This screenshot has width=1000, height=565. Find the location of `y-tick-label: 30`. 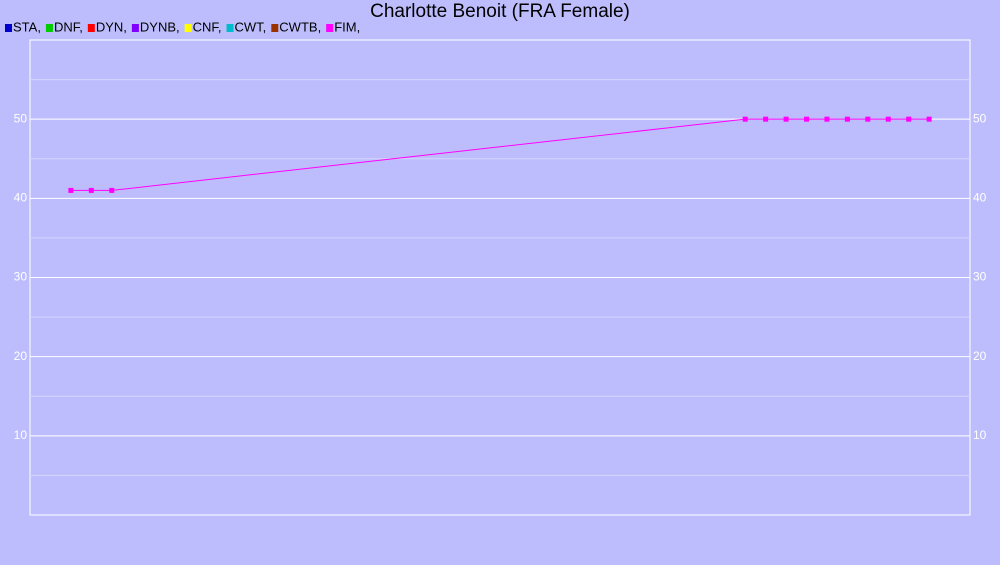

y-tick-label: 30 is located at coordinates (21, 277).